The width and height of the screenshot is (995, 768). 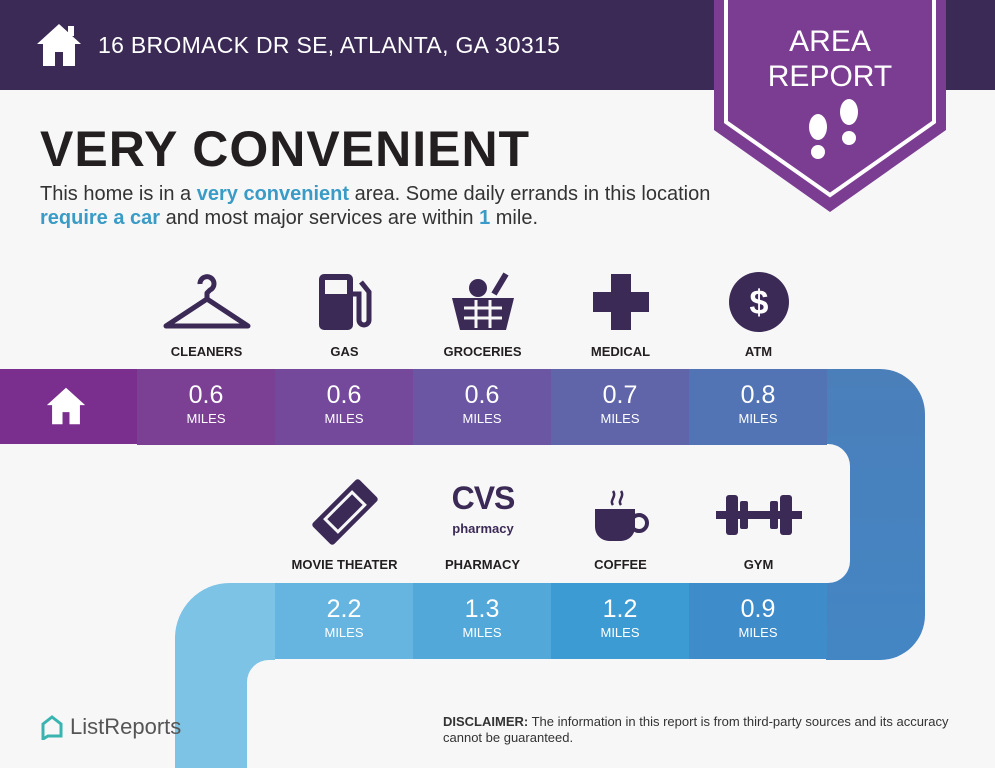 I want to click on poi-cleaners: CLEANERS, so click(x=206, y=314).